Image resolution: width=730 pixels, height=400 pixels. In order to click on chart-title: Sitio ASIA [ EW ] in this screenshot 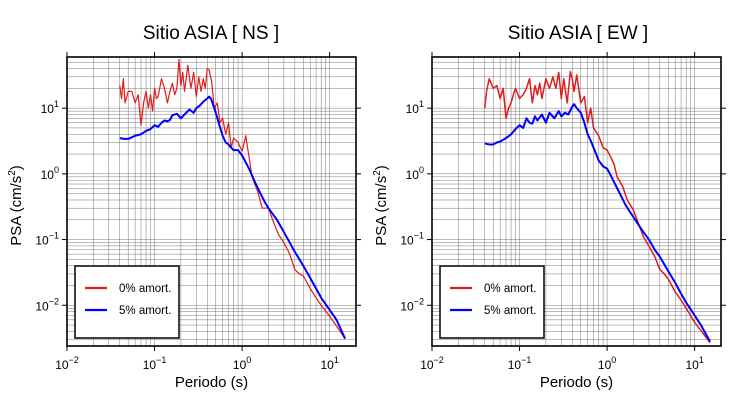, I will do `click(578, 33)`.